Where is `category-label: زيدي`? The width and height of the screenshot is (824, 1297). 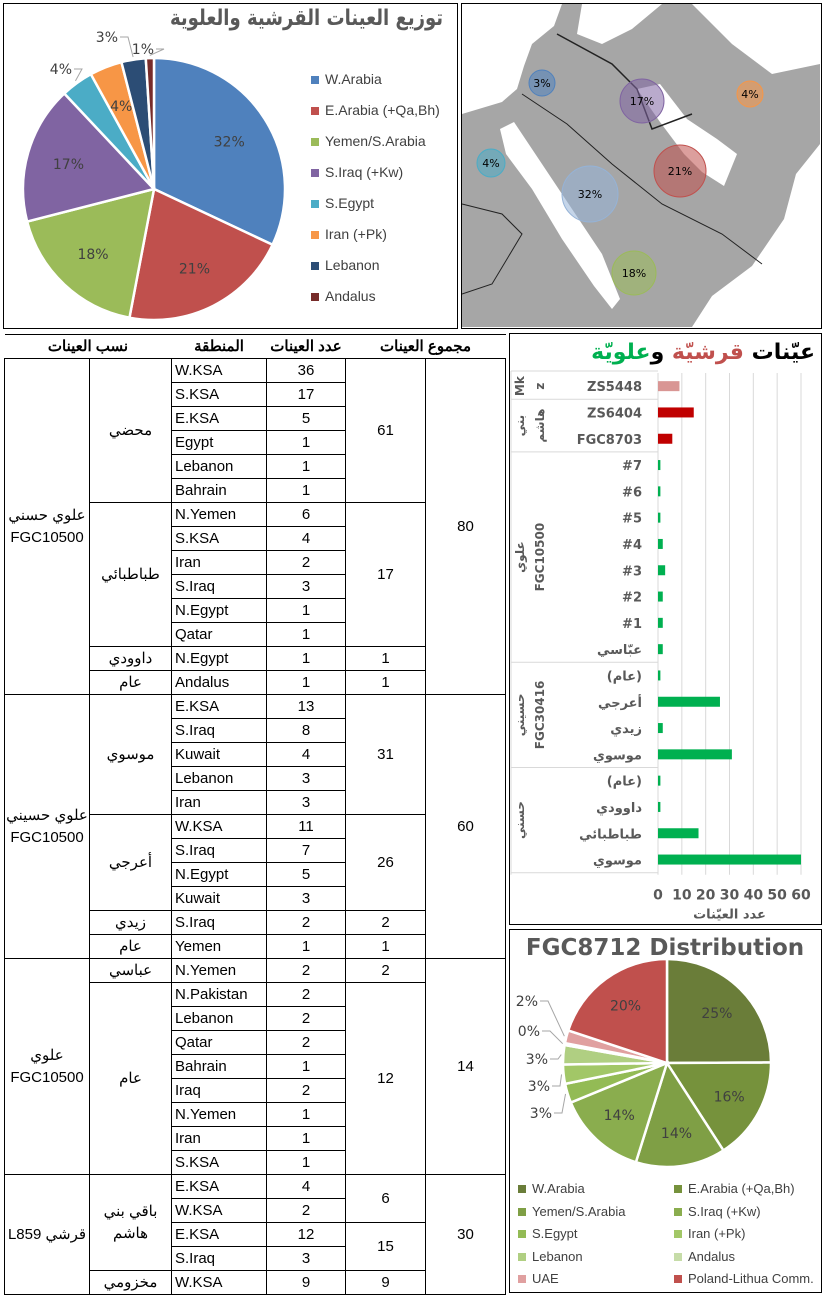
category-label: زيدي is located at coordinates (626, 729).